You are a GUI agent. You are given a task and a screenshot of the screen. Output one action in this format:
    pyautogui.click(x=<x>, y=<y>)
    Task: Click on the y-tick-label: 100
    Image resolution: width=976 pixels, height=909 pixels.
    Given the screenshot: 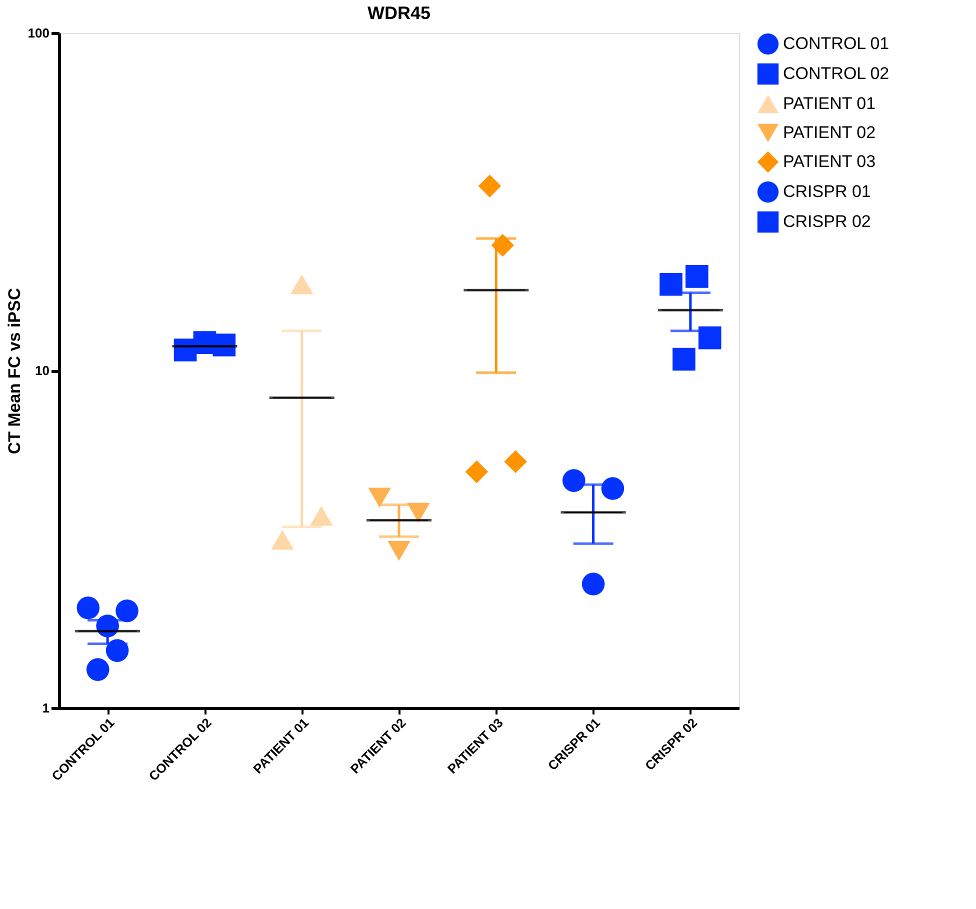 What is the action you would take?
    pyautogui.click(x=39, y=33)
    